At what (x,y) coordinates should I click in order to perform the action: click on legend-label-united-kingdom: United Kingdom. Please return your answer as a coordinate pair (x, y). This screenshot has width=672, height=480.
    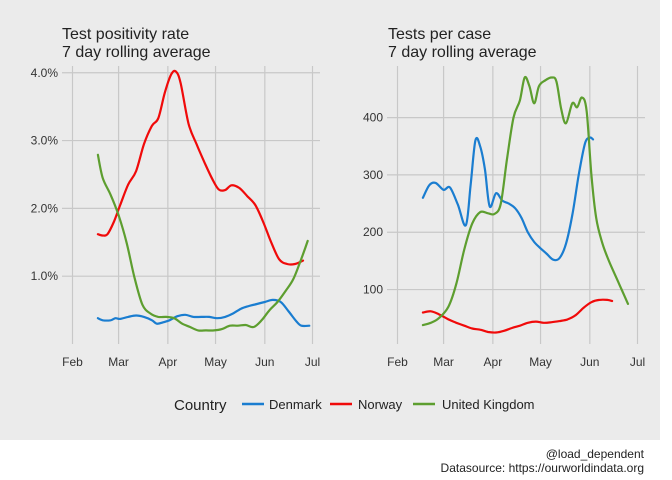
    Looking at the image, I should click on (488, 404).